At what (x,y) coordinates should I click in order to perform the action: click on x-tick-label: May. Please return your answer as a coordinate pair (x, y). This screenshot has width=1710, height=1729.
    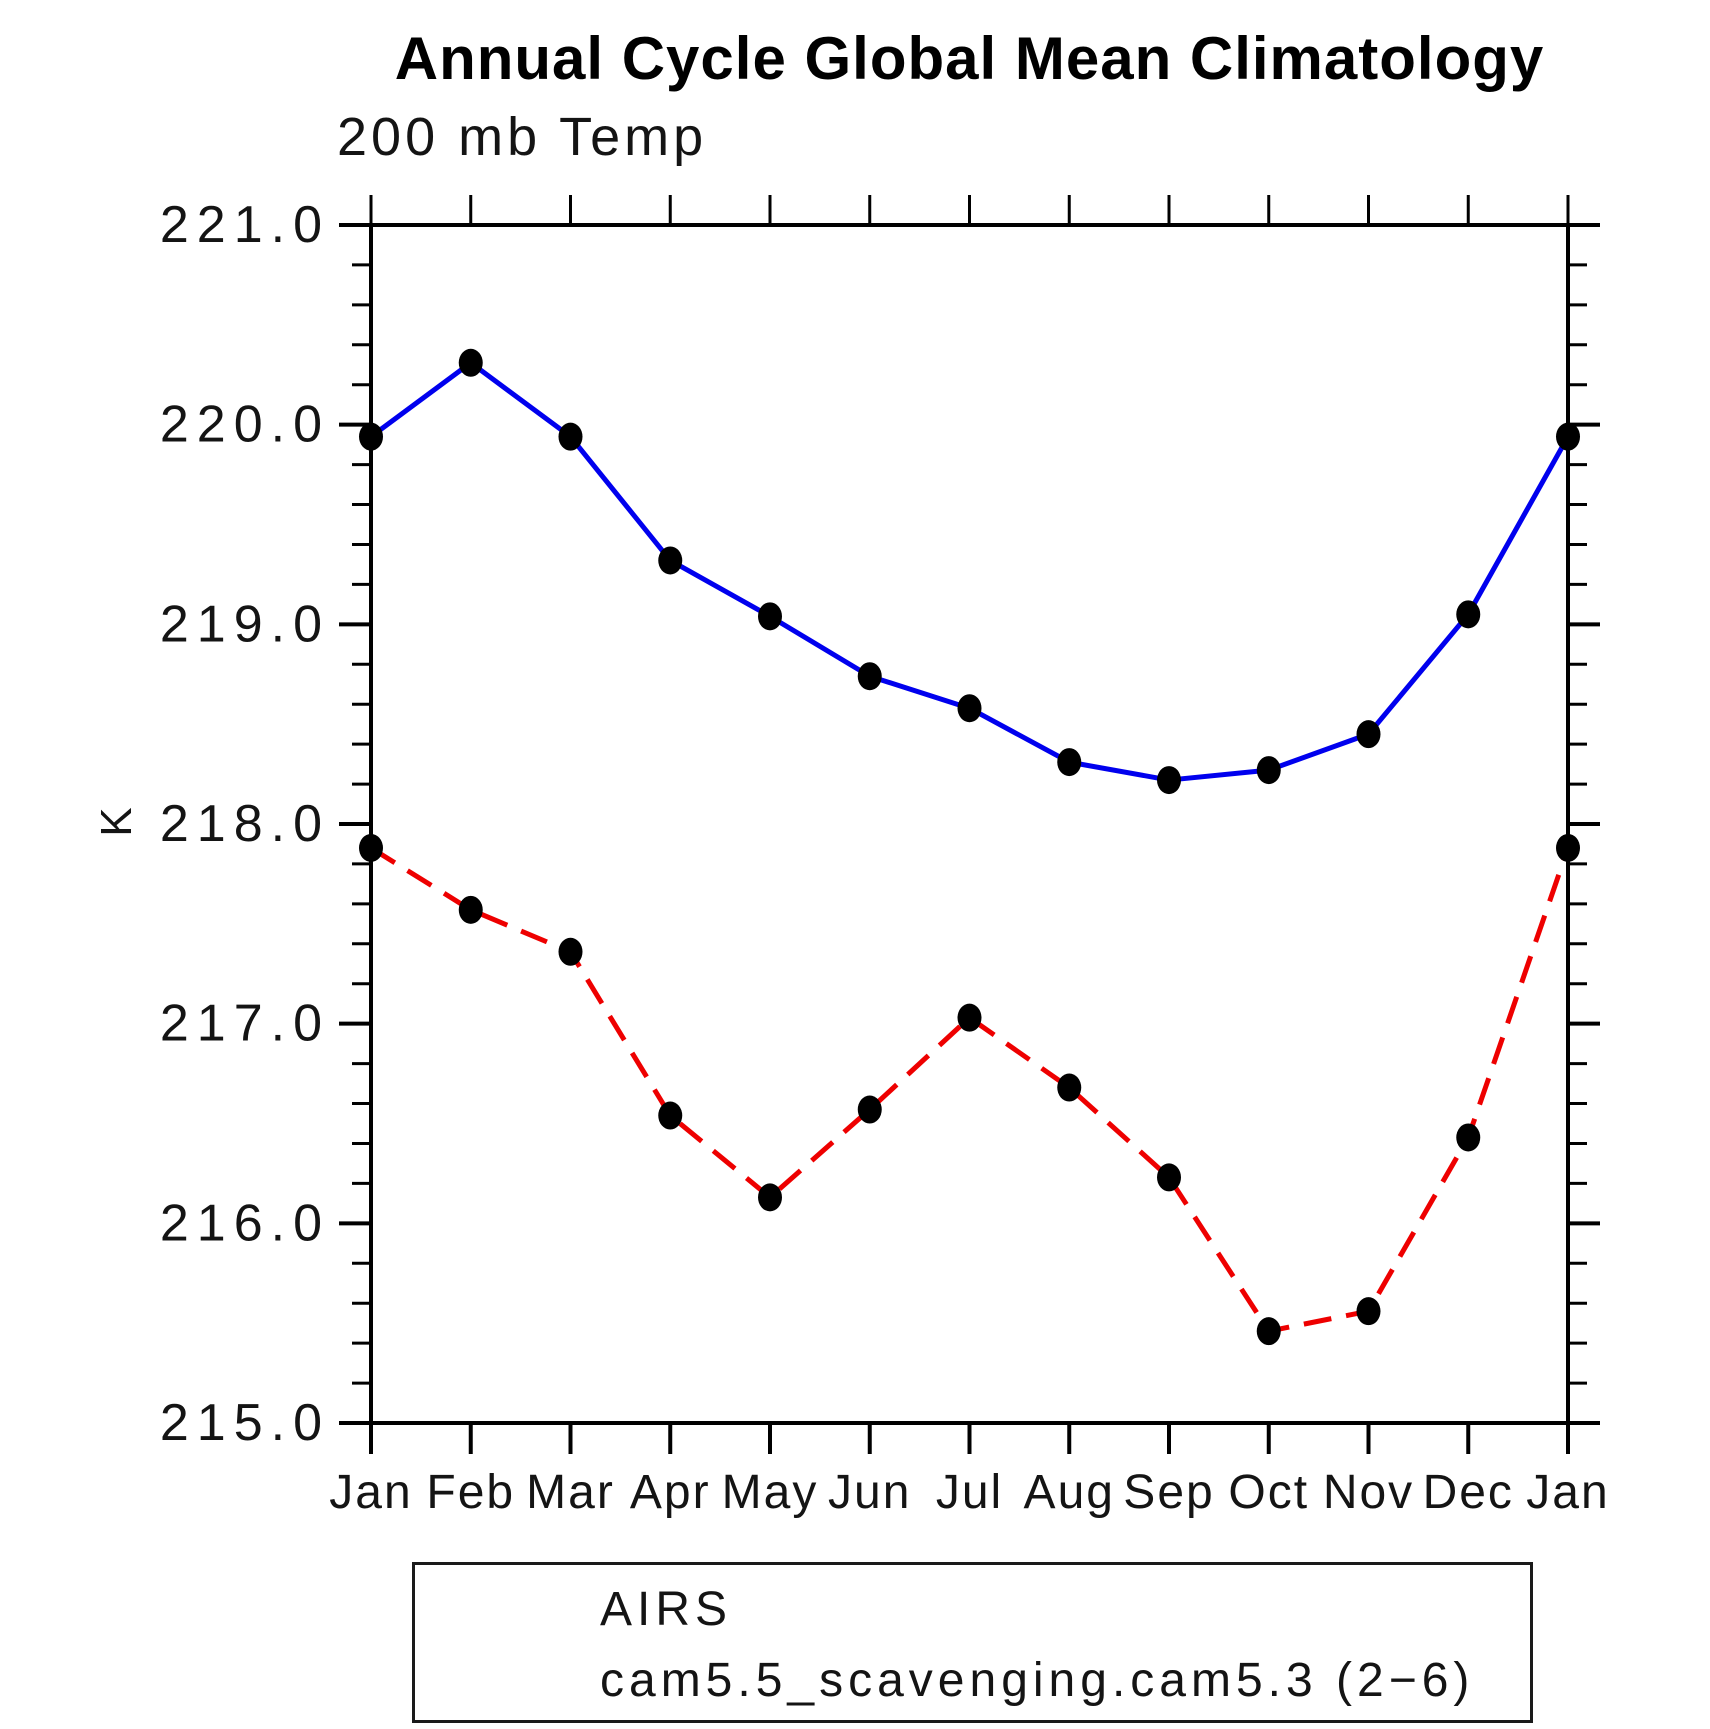
    Looking at the image, I should click on (770, 1492).